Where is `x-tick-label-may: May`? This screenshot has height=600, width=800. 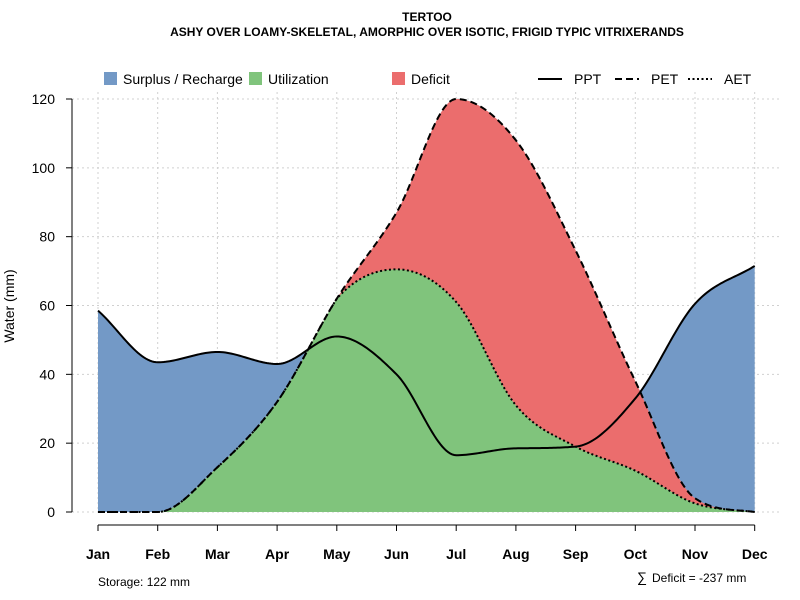
x-tick-label-may: May is located at coordinates (336, 554).